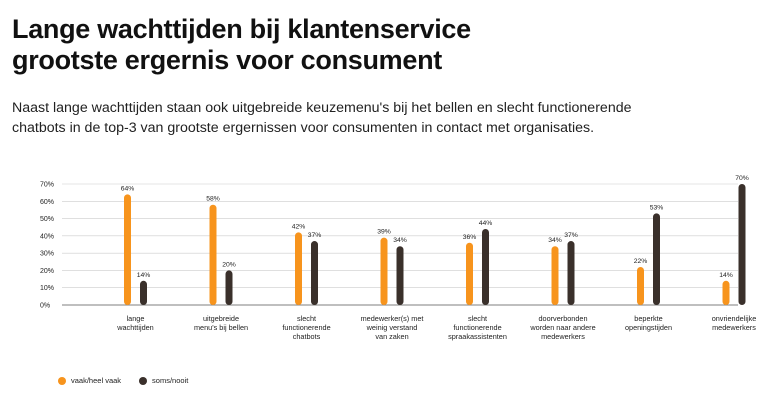 This screenshot has width=770, height=403. What do you see at coordinates (96, 380) in the screenshot?
I see `legend-label-vaak: vaak/heel vaak` at bounding box center [96, 380].